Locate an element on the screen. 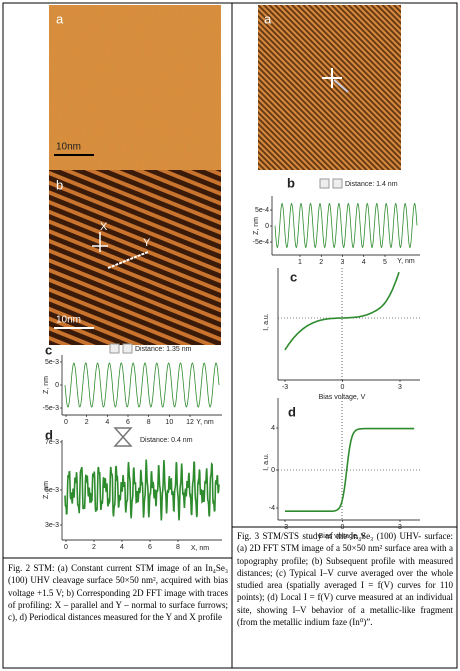  x-tick-label: 10 is located at coordinates (169, 422).